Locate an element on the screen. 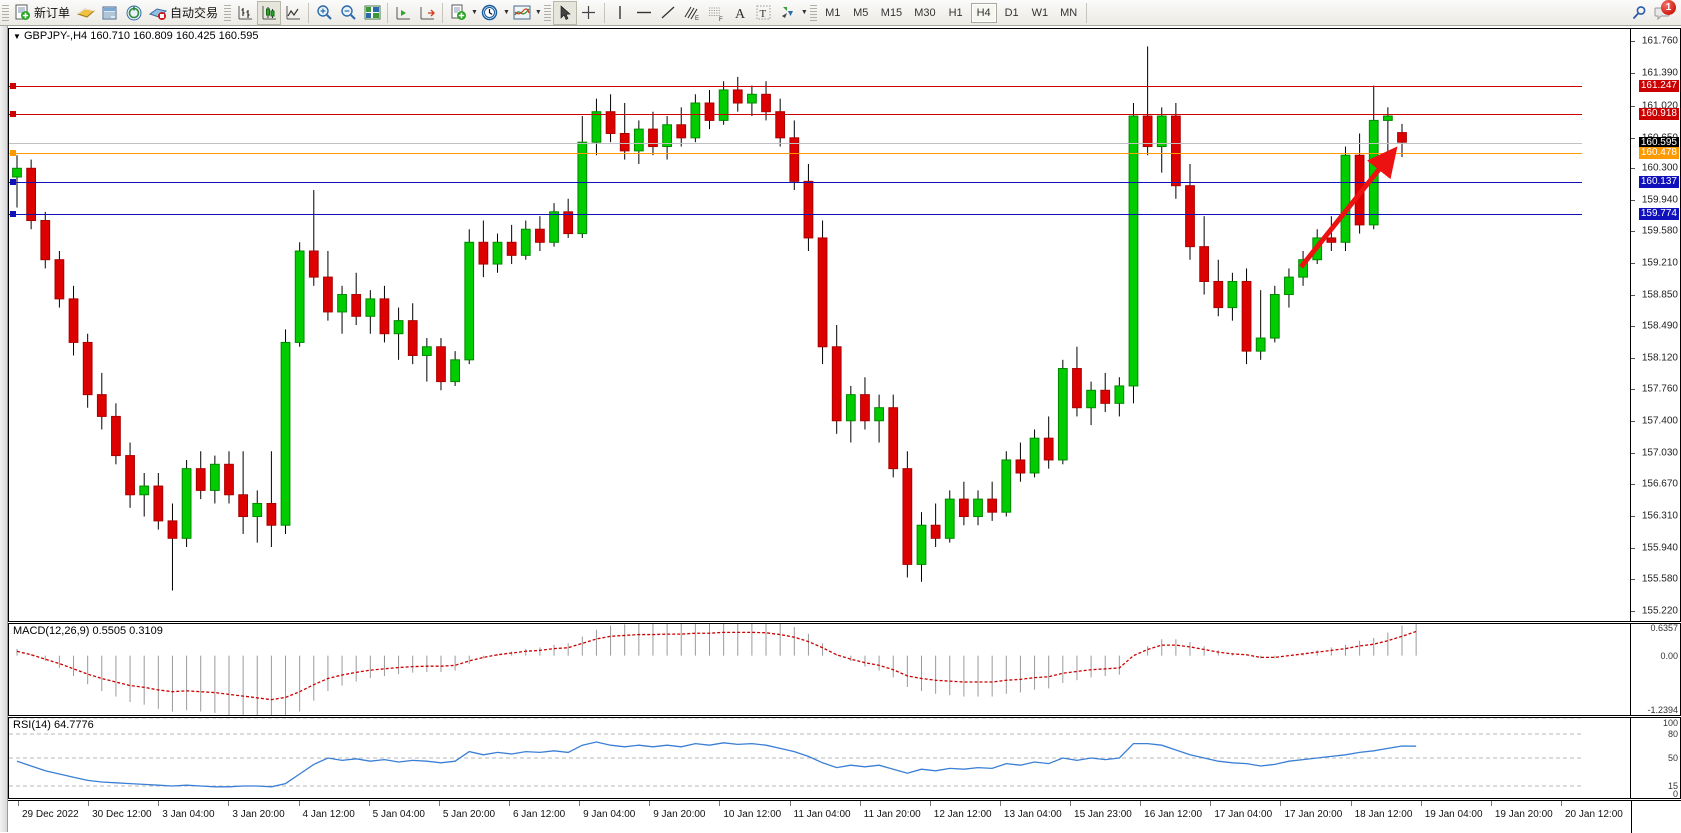  timeframe-h4: H4 is located at coordinates (983, 12).